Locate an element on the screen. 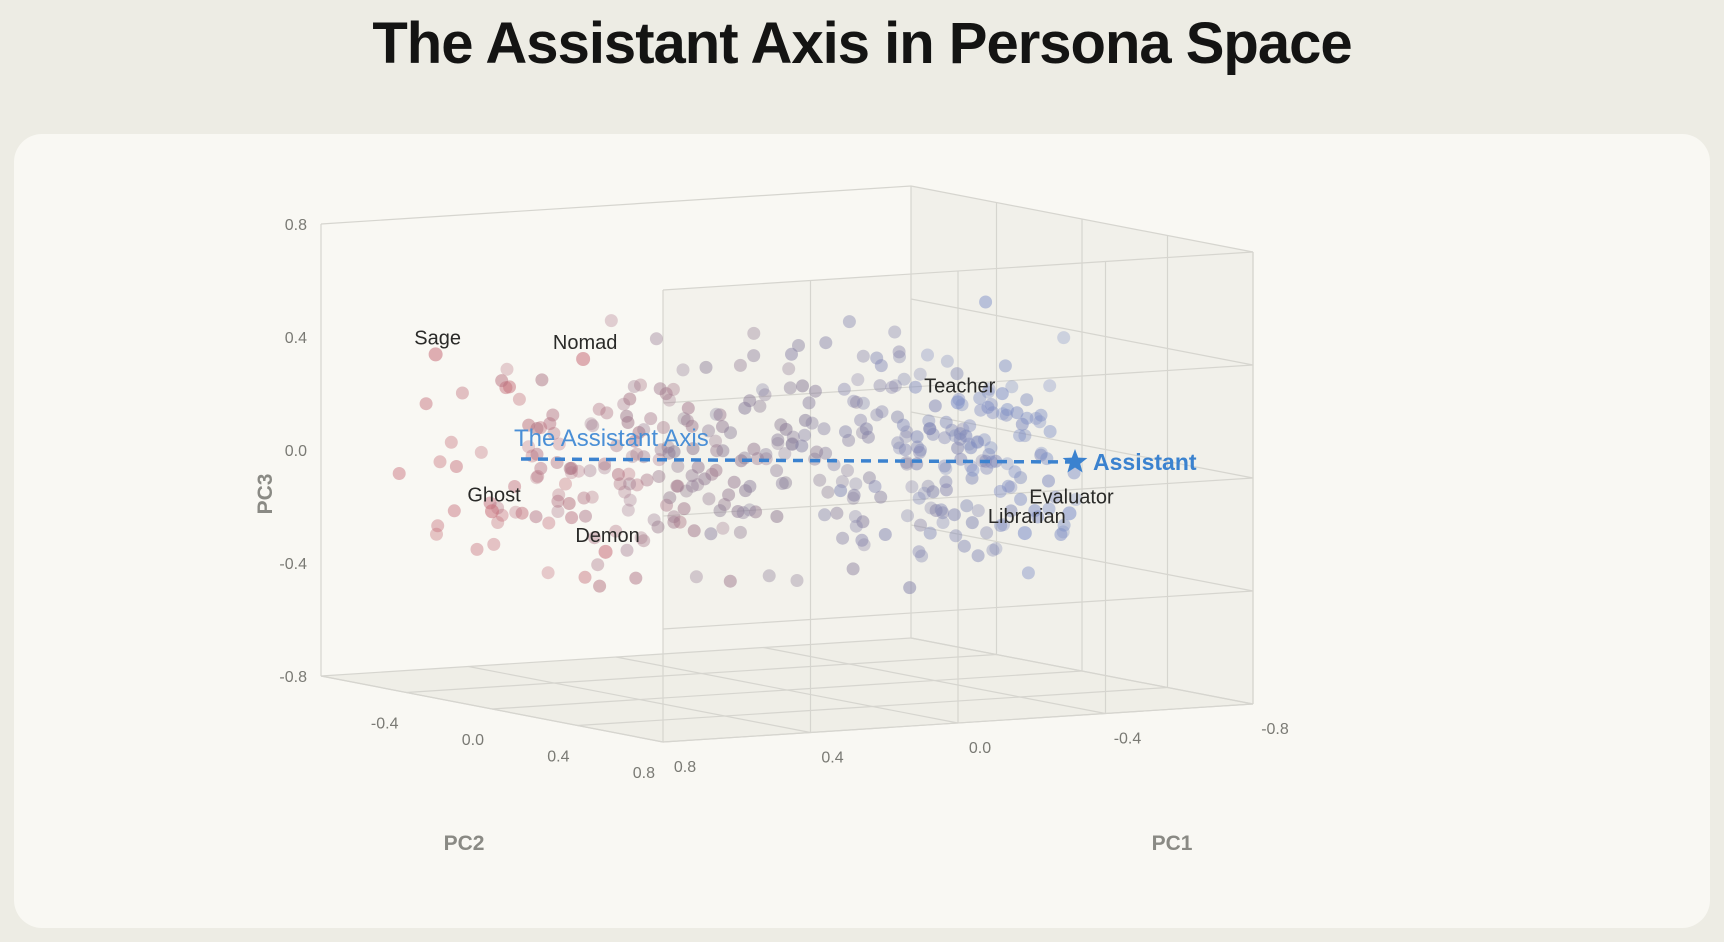  x-tick-label: 0.4 is located at coordinates (832, 758).